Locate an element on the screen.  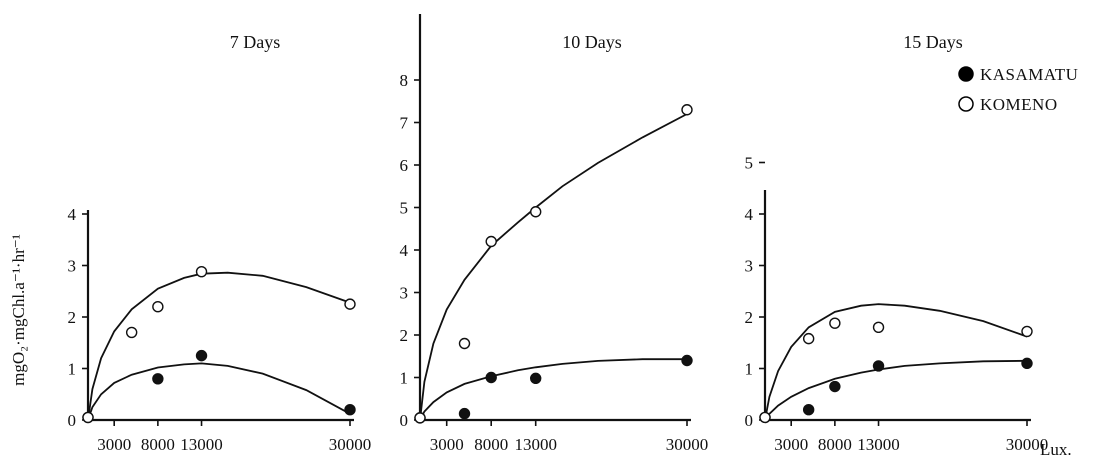
legend-label-kasamatu: KASAMATU is located at coordinates (1029, 74).